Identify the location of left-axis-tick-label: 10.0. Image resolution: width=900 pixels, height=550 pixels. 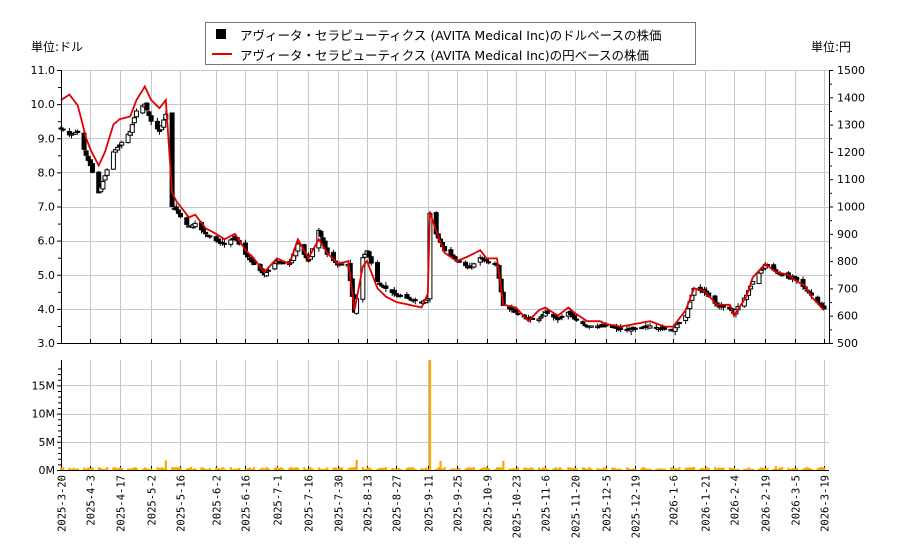
(43, 104).